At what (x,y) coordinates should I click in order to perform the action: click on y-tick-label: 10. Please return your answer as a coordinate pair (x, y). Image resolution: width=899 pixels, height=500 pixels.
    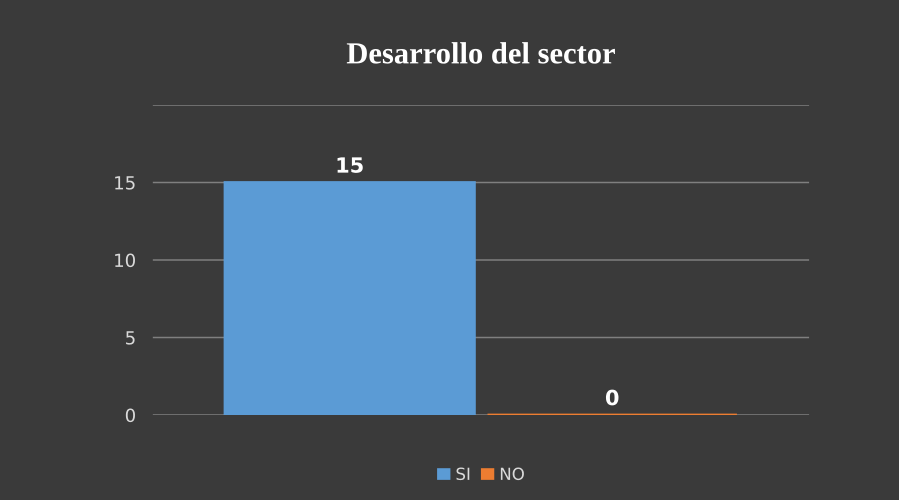
    Looking at the image, I should click on (125, 260).